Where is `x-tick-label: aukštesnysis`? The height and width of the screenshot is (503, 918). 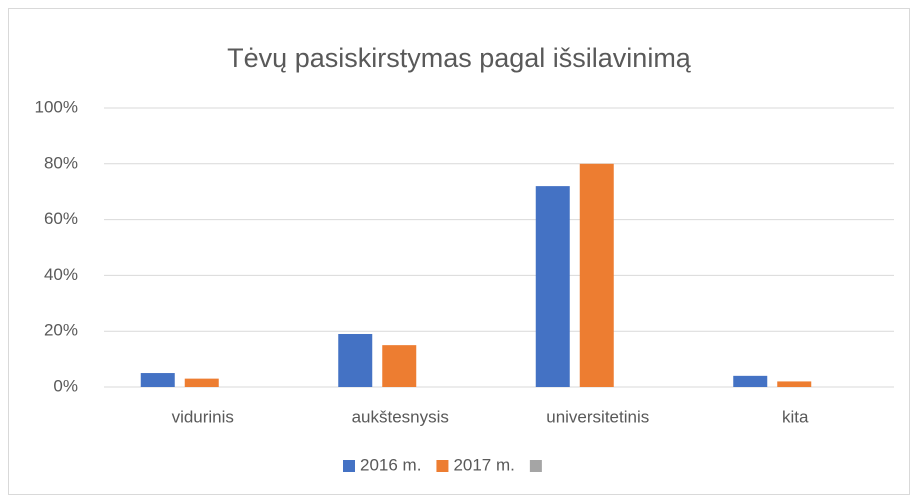 x-tick-label: aukštesnysis is located at coordinates (400, 416).